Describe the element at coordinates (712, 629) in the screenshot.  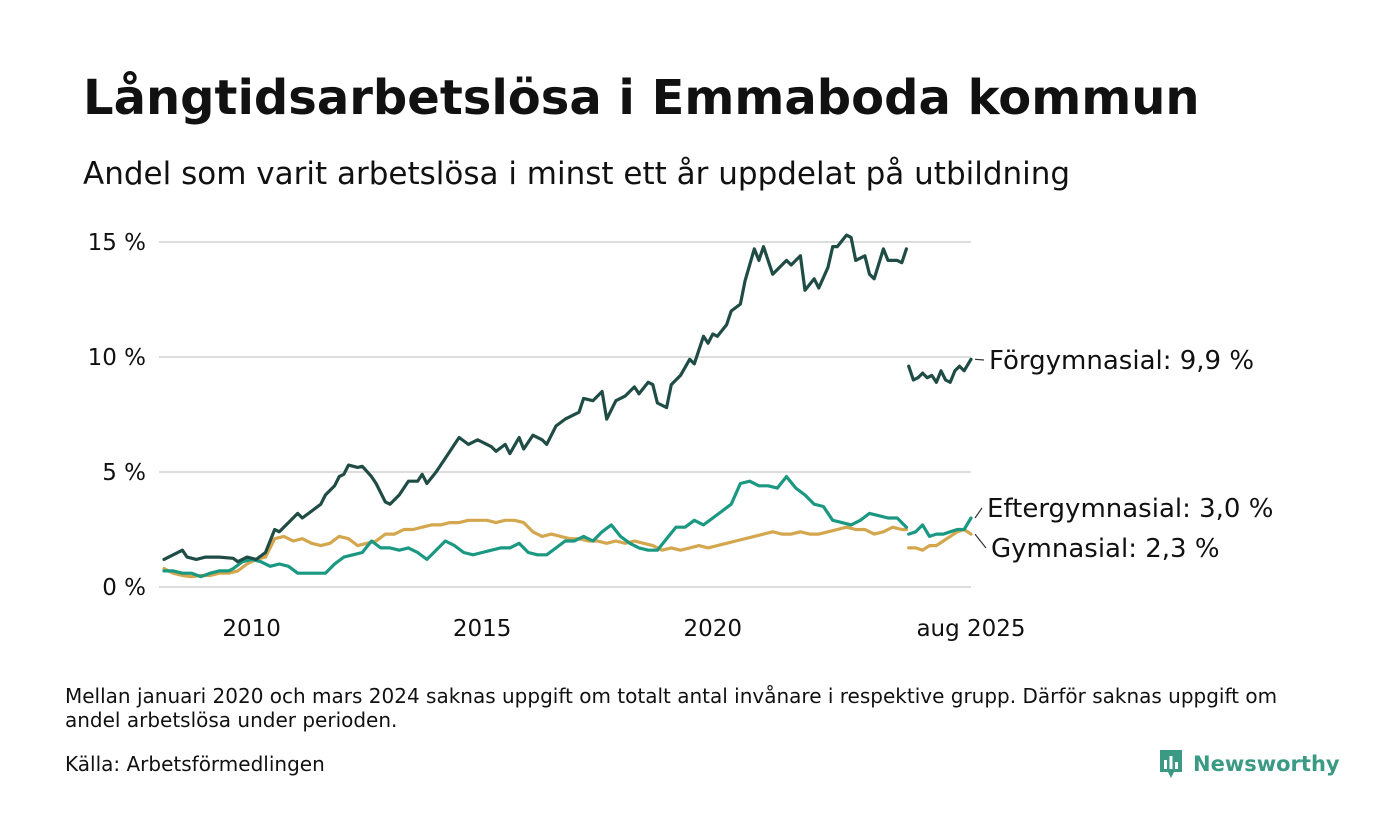
I see `x-tick-label: 2020` at that location.